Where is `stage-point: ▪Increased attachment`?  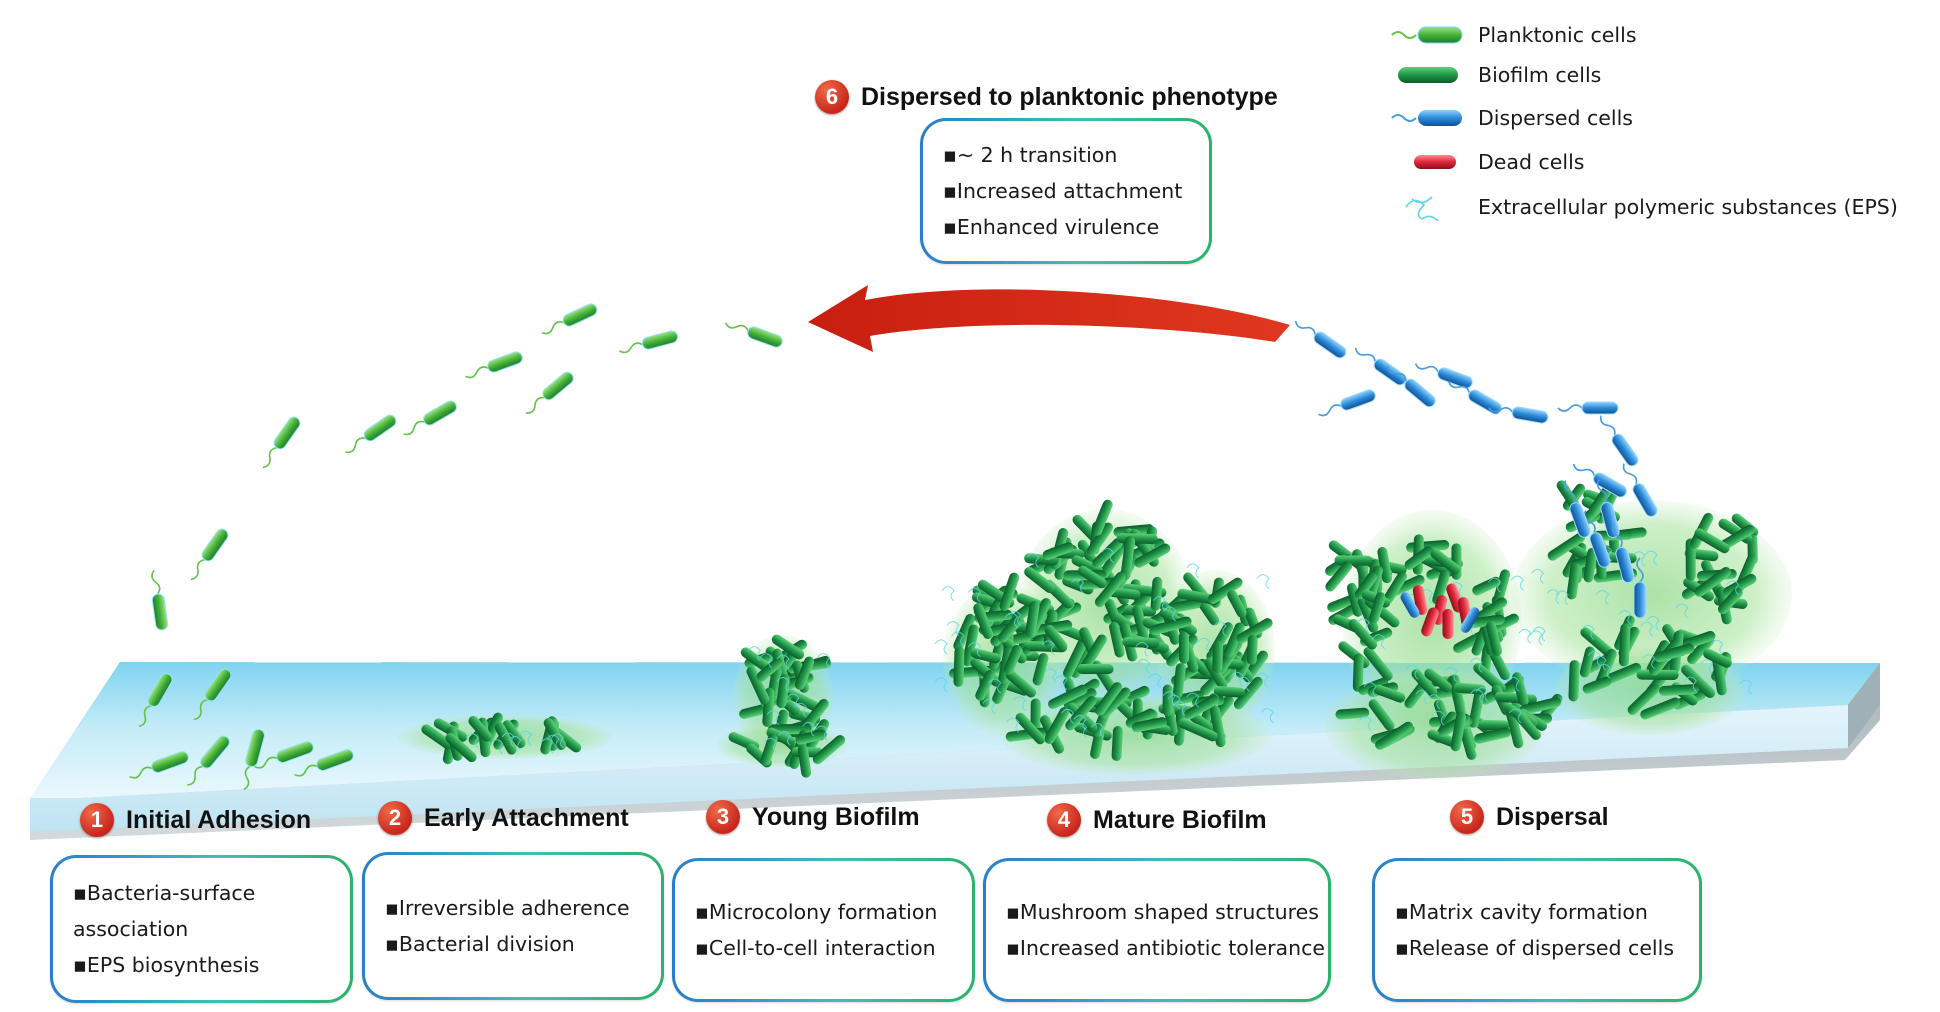 stage-point: ▪Increased attachment is located at coordinates (1063, 191).